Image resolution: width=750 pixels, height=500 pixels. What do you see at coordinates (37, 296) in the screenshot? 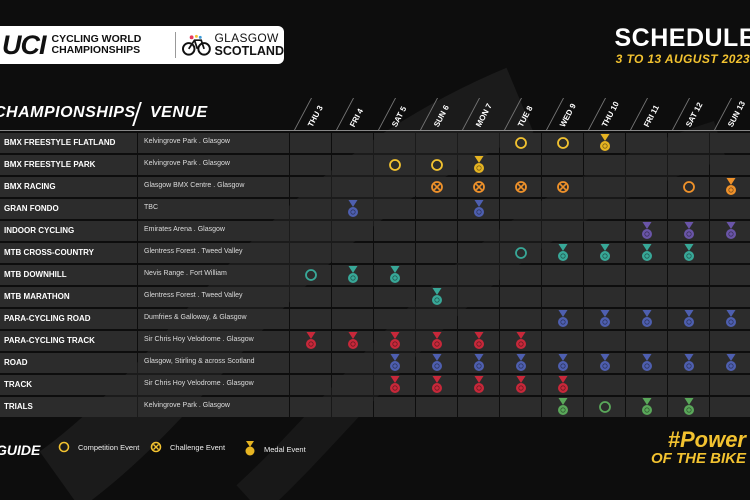
I see `championship-name: MTB MARATHON` at bounding box center [37, 296].